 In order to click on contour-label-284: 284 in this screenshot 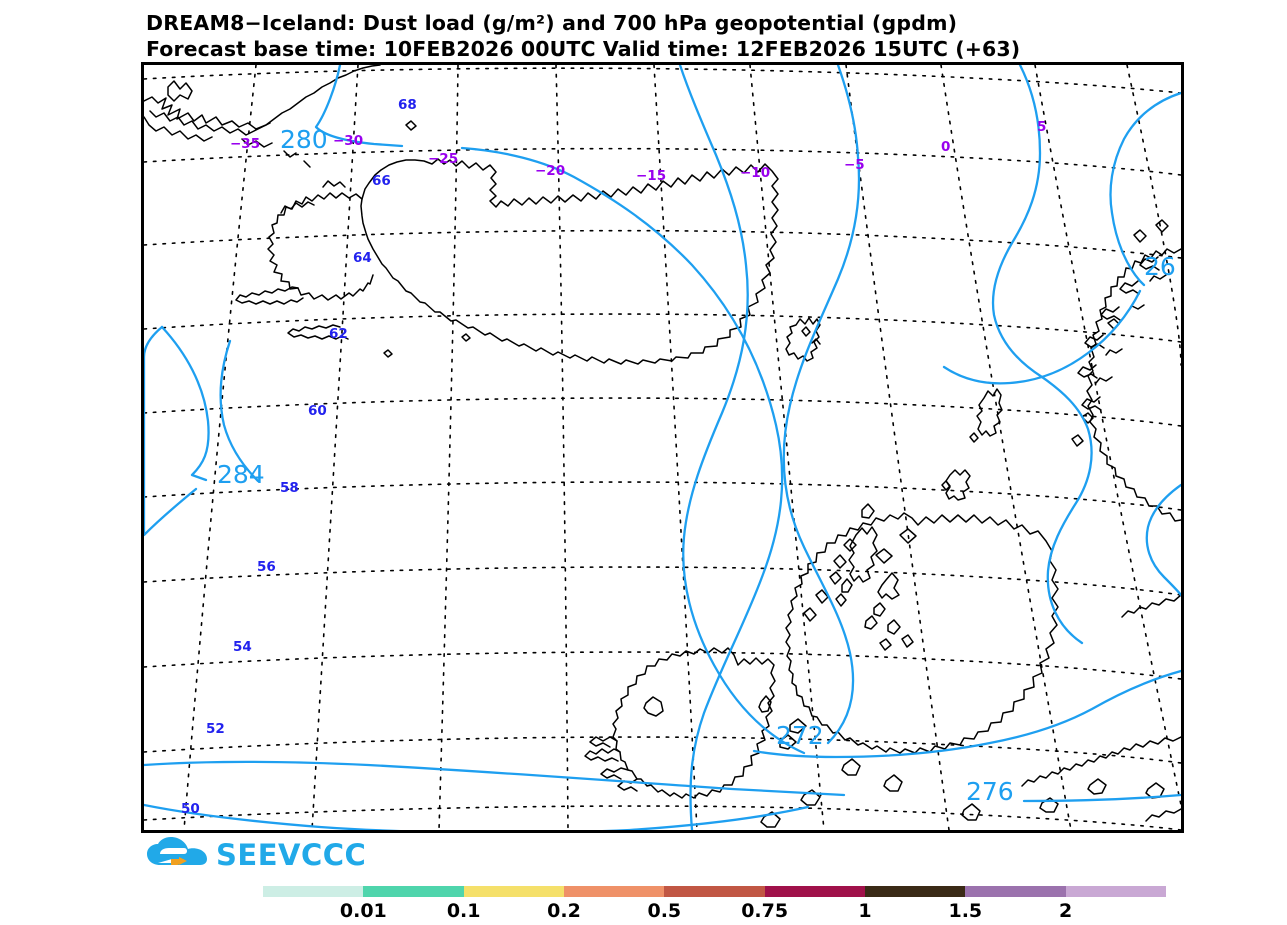, I will do `click(241, 474)`.